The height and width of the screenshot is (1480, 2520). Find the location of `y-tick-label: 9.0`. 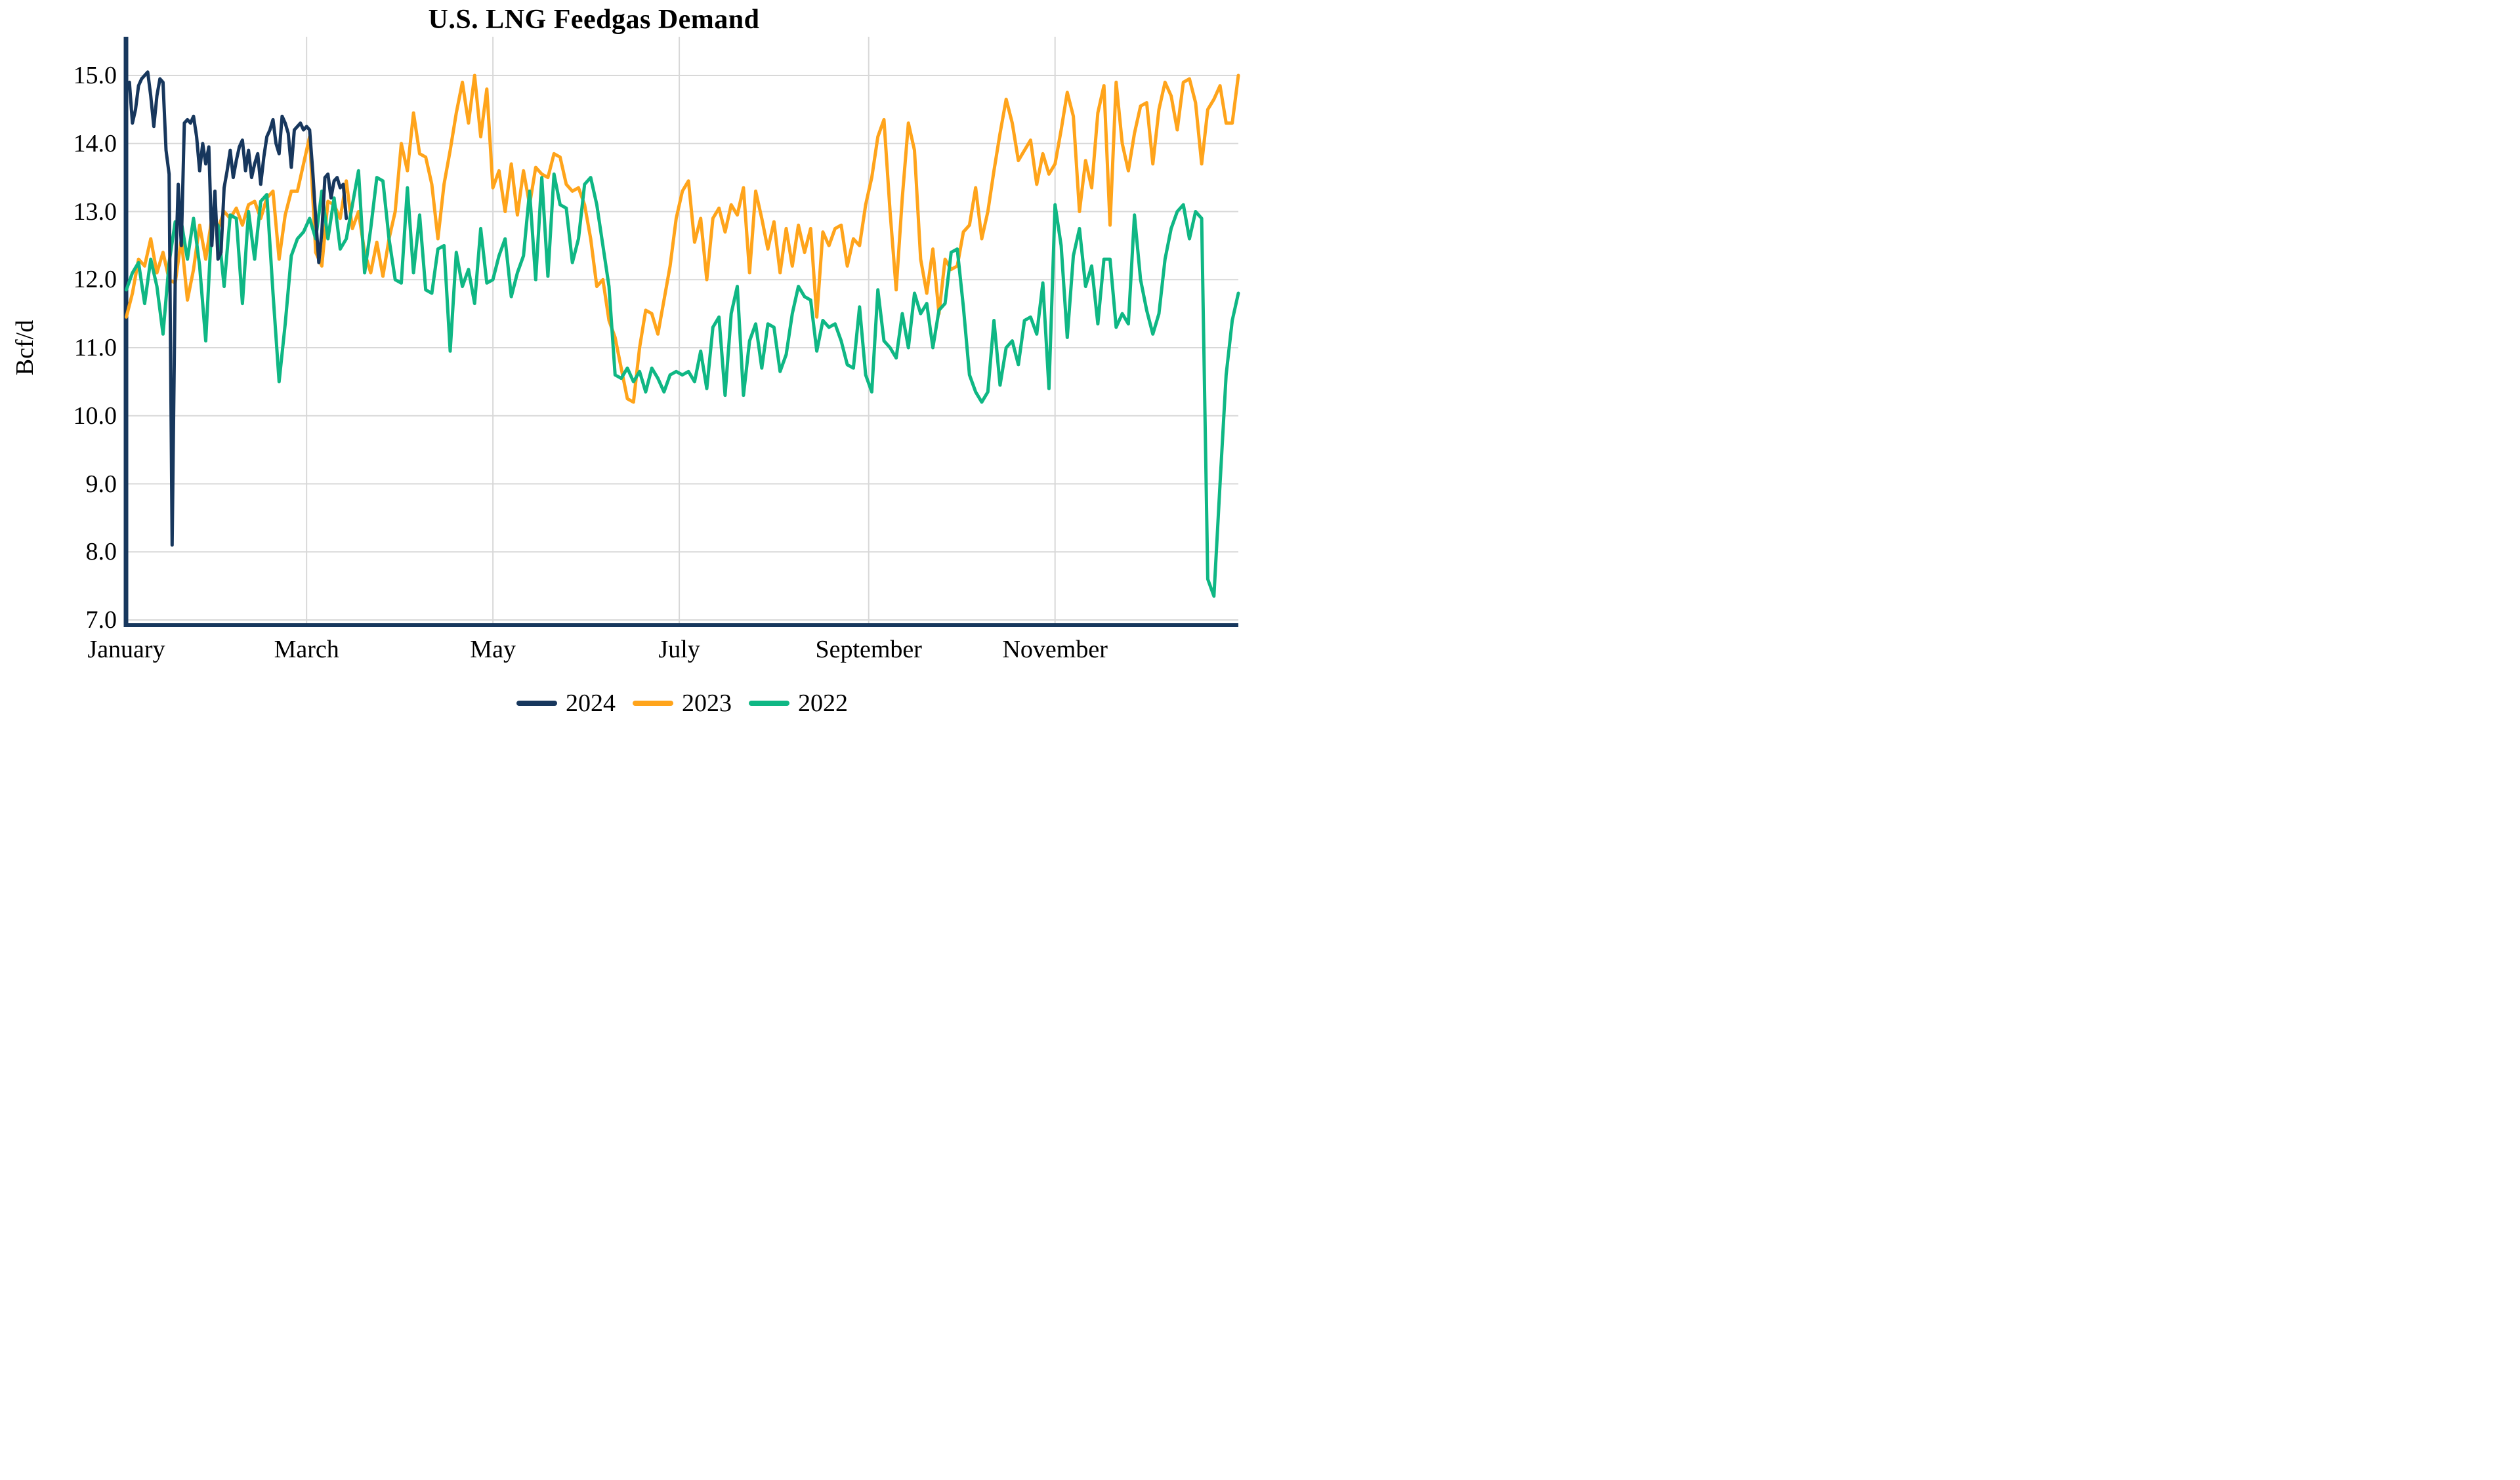

y-tick-label: 9.0 is located at coordinates (101, 484).